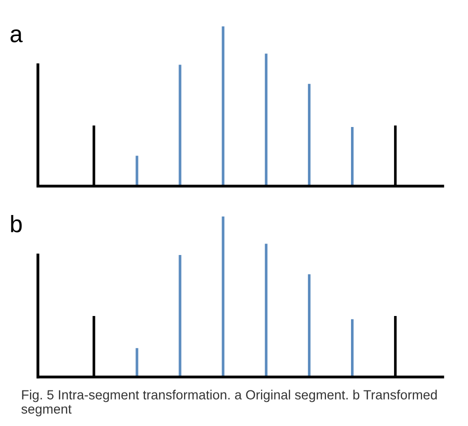  What do you see at coordinates (16, 223) in the screenshot?
I see `chart-title: b` at bounding box center [16, 223].